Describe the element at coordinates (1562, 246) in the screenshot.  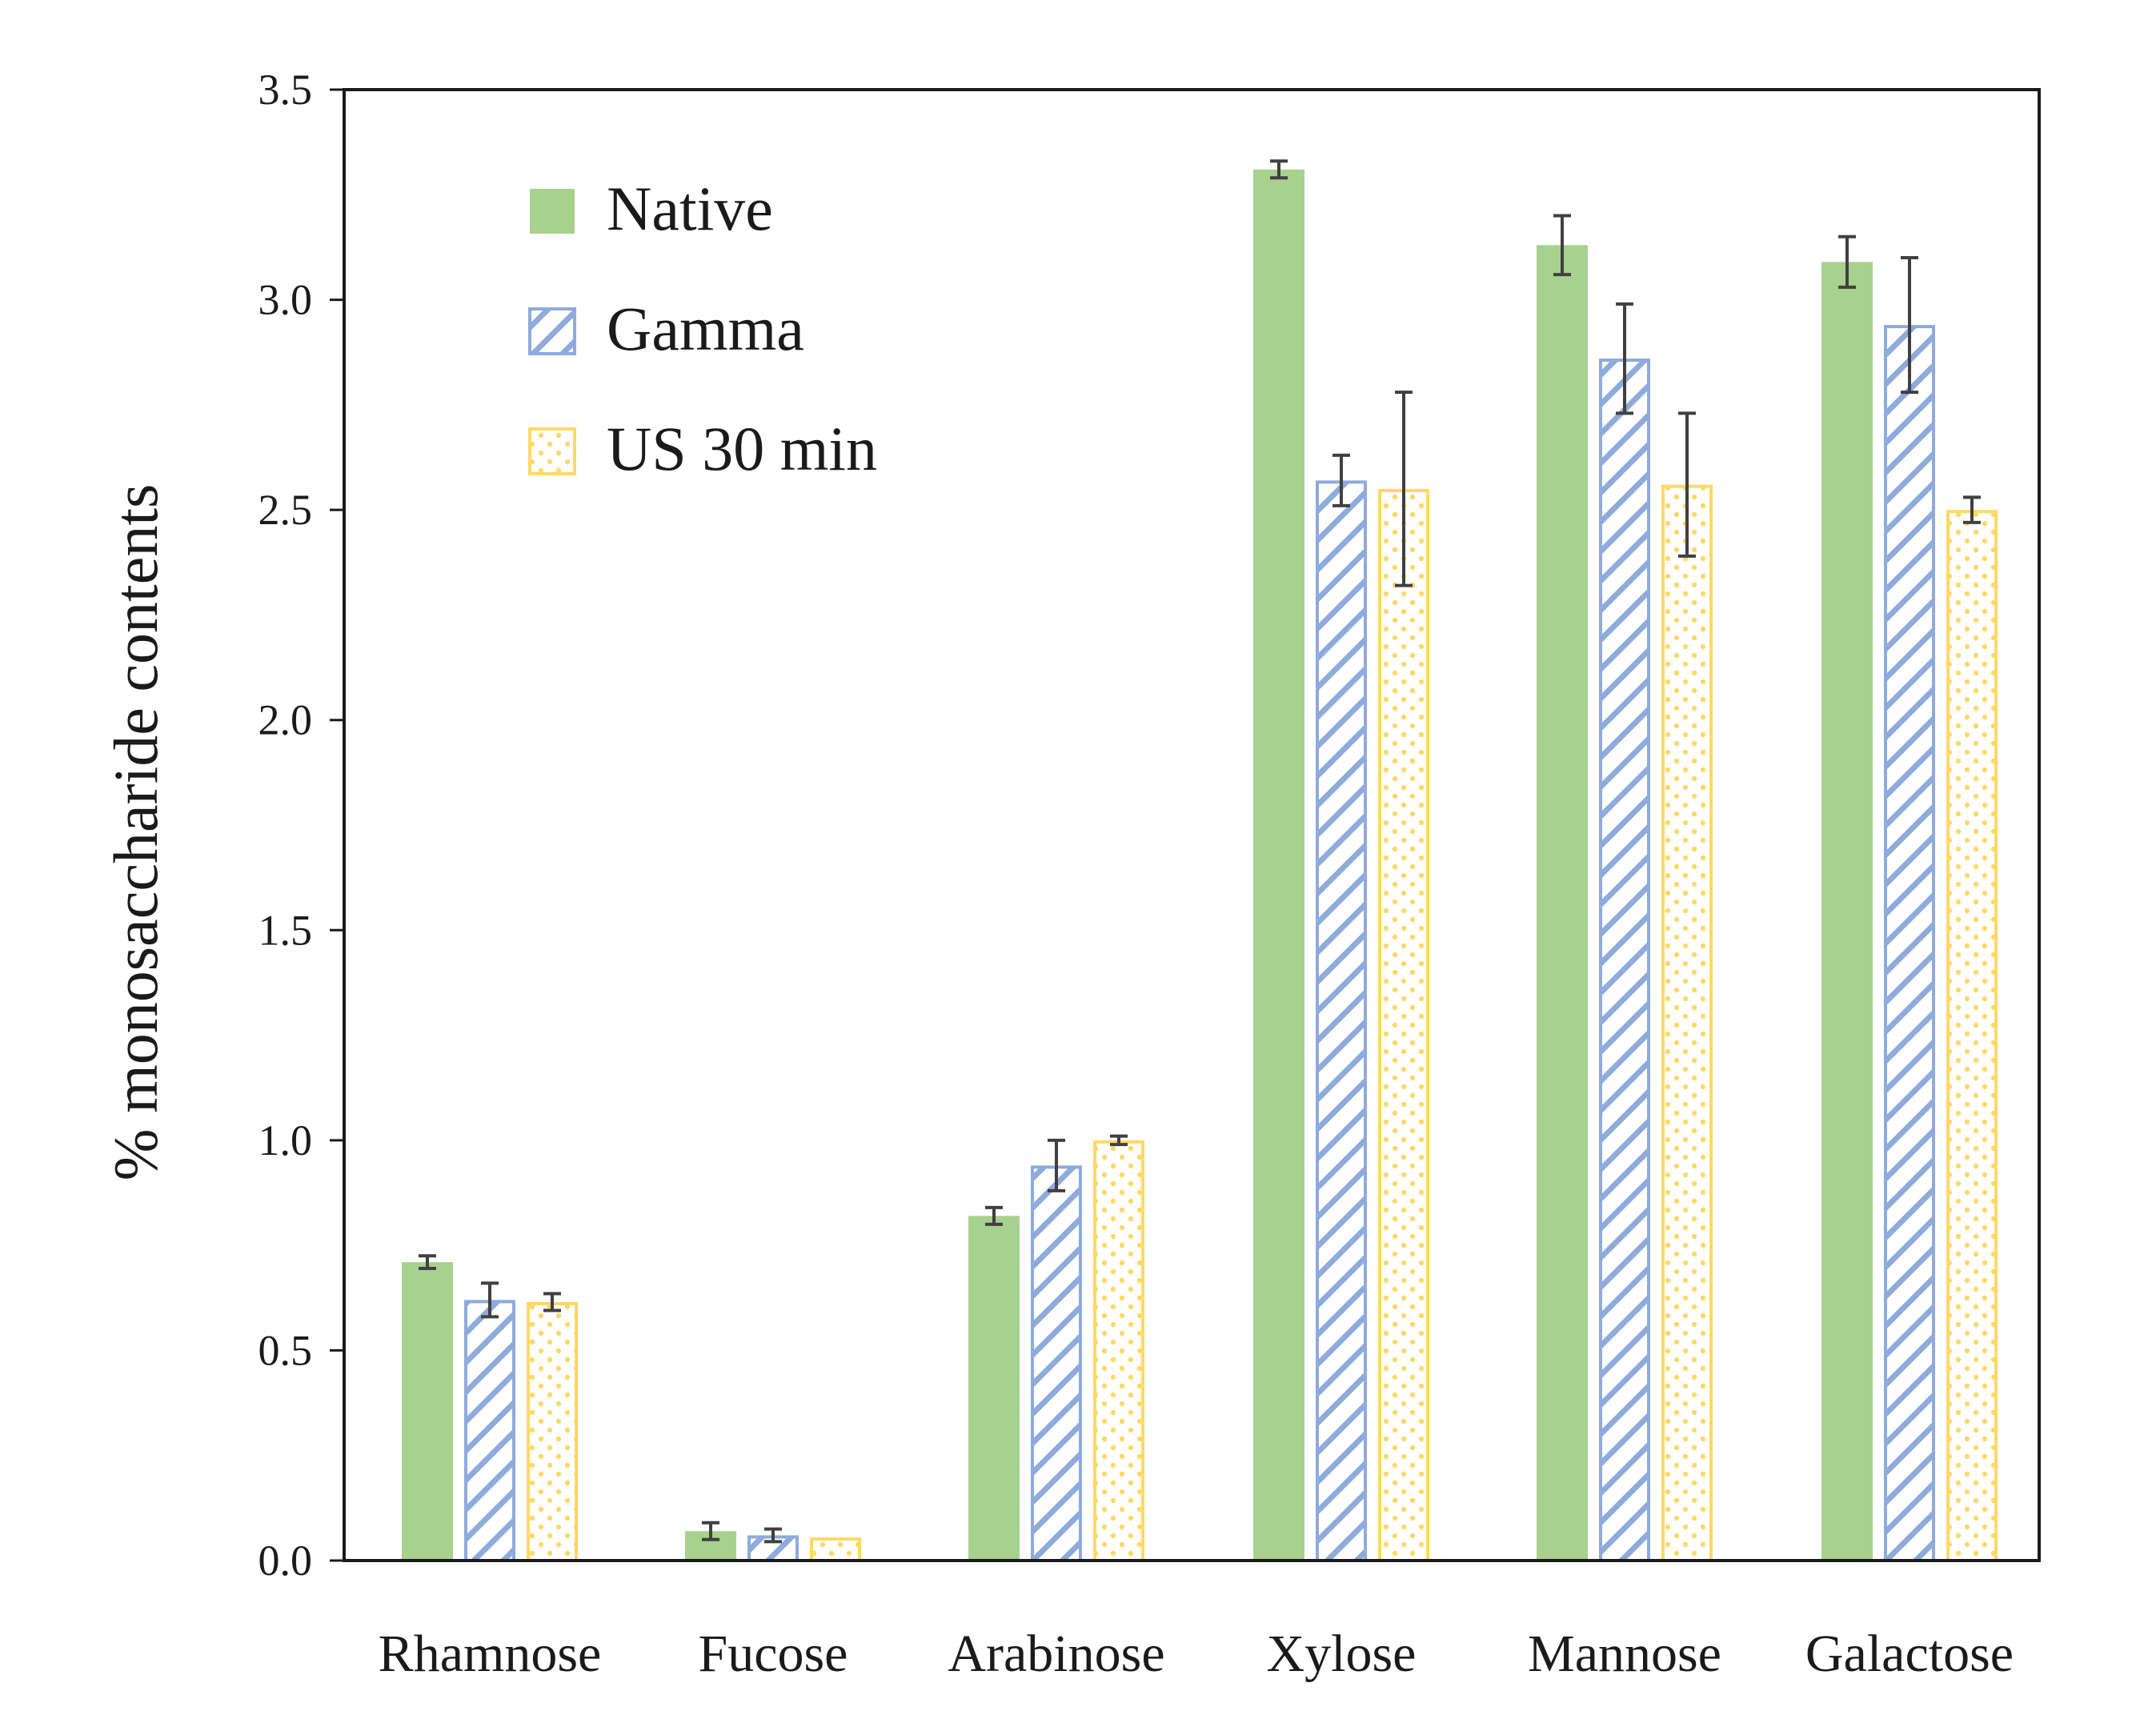
I see `error-bar-native-mannose` at that location.